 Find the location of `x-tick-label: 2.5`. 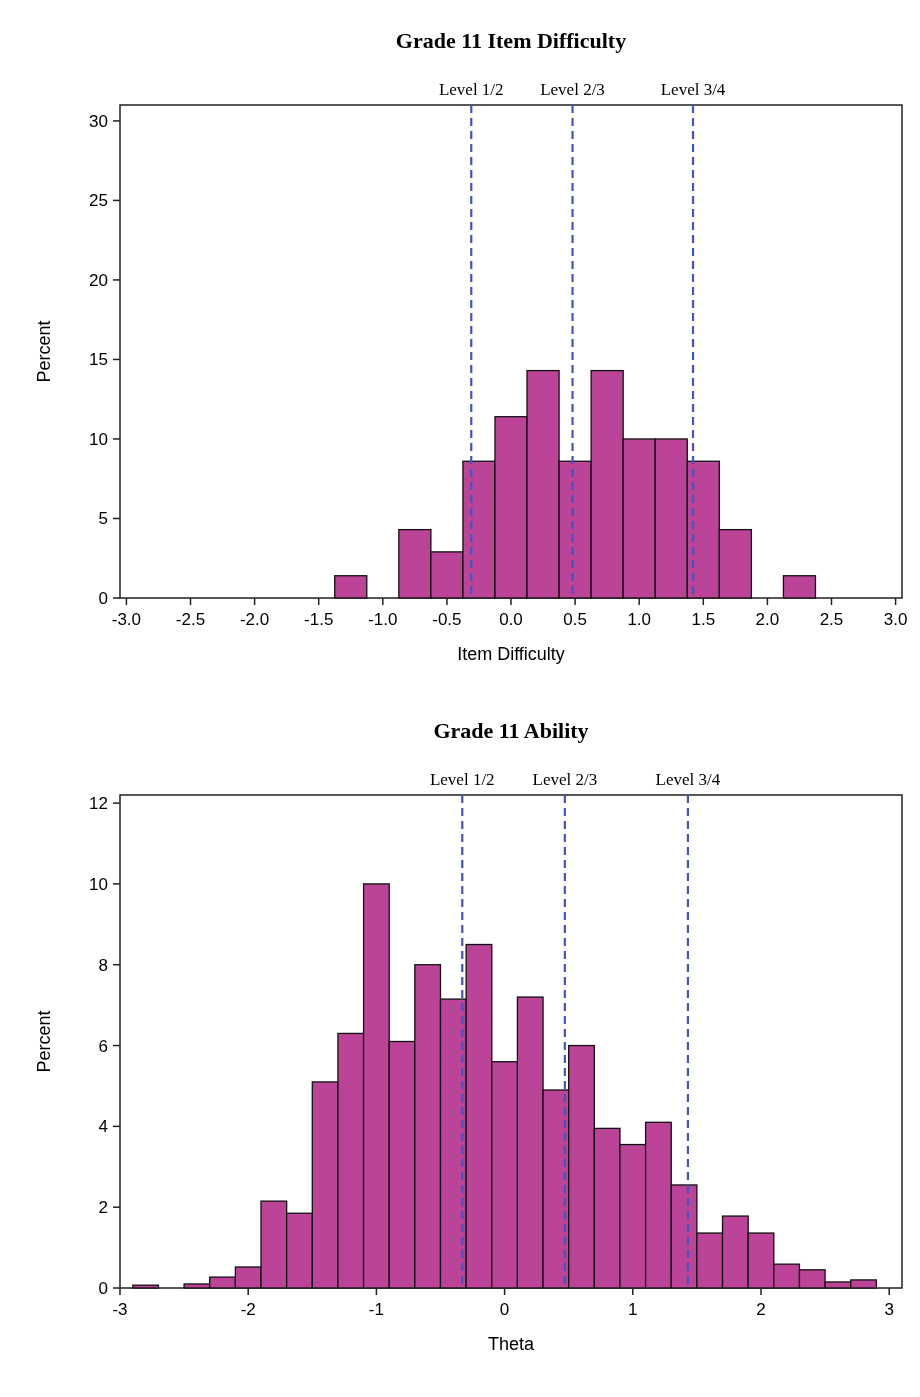

x-tick-label: 2.5 is located at coordinates (831, 619).